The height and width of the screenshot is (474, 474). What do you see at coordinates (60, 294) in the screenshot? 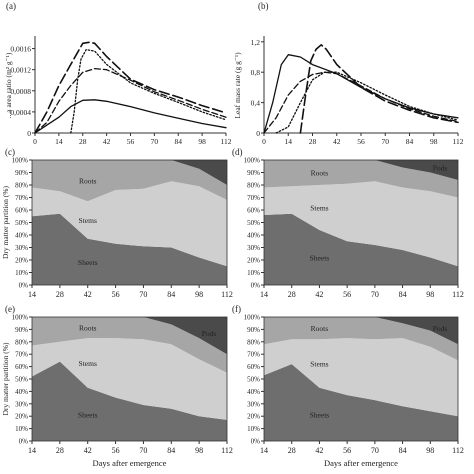
I see `x-tick-label-c: 28` at bounding box center [60, 294].